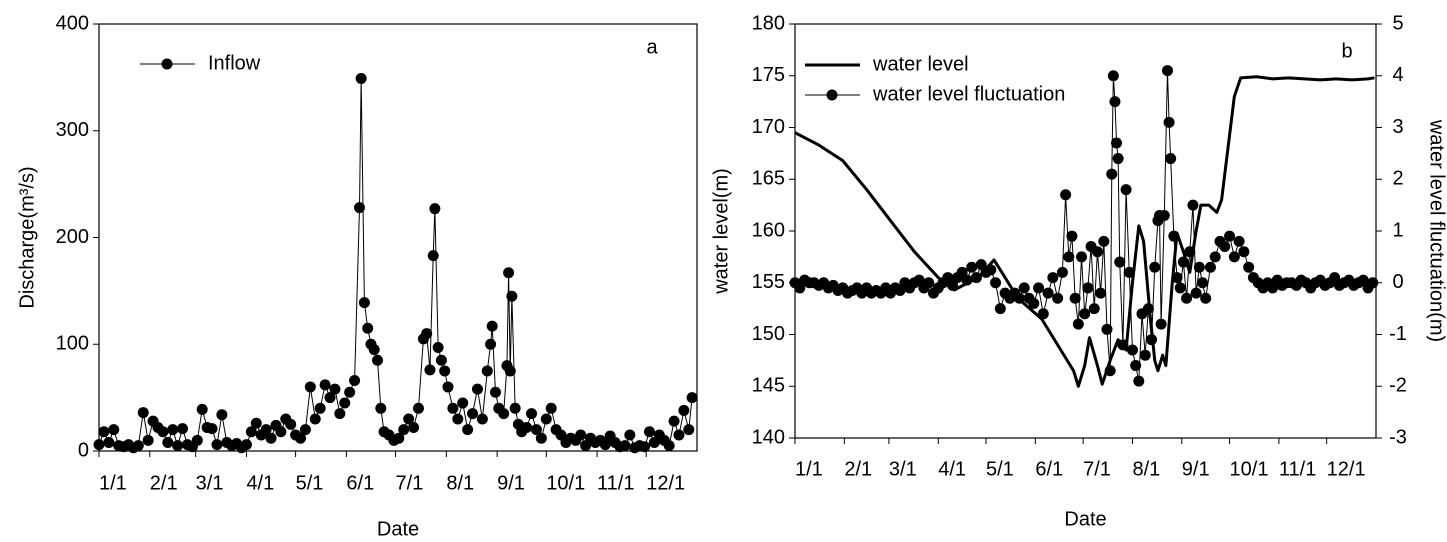 This screenshot has height=542, width=1447. I want to click on x-tick-label: 9/1, so click(511, 483).